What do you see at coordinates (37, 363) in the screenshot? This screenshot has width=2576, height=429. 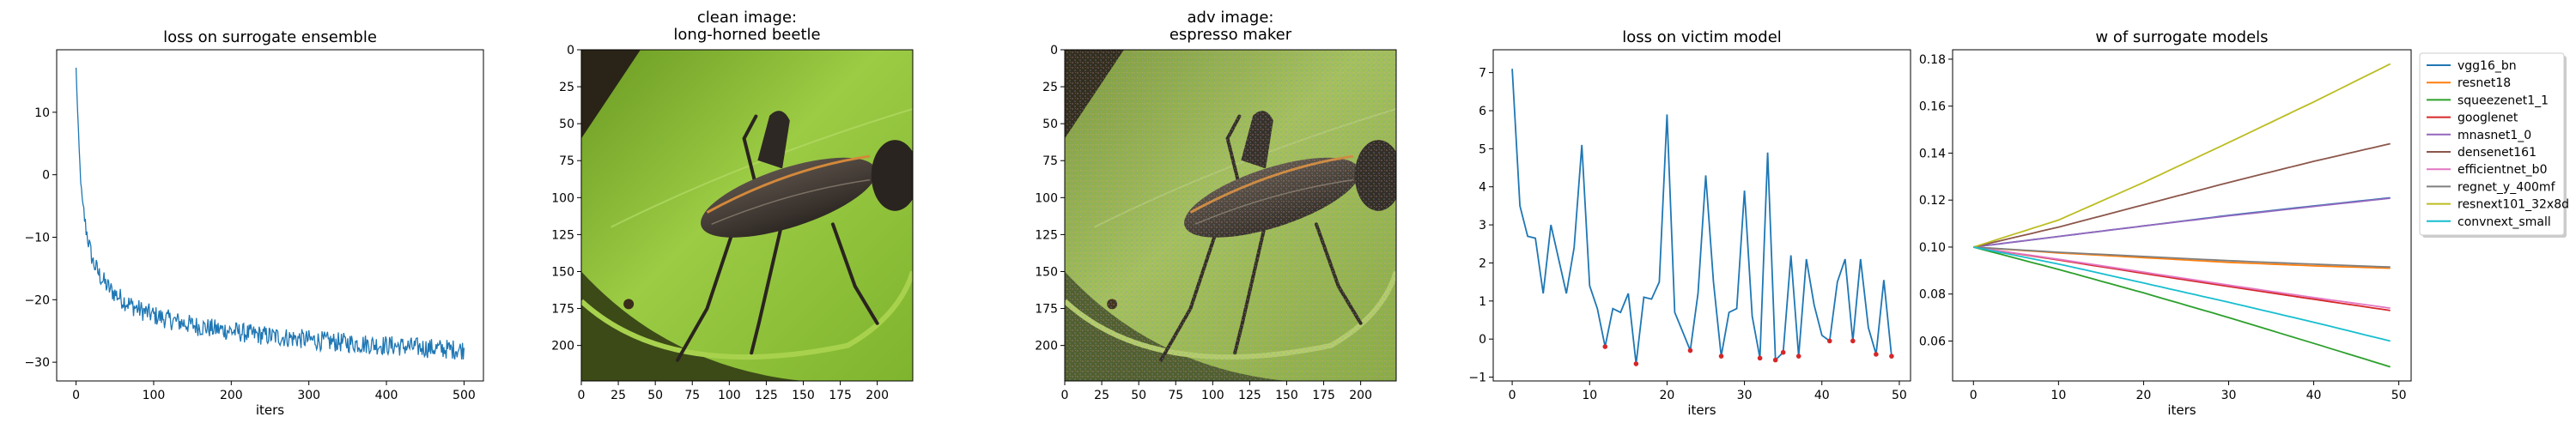 I see `y-tick-label: −30` at bounding box center [37, 363].